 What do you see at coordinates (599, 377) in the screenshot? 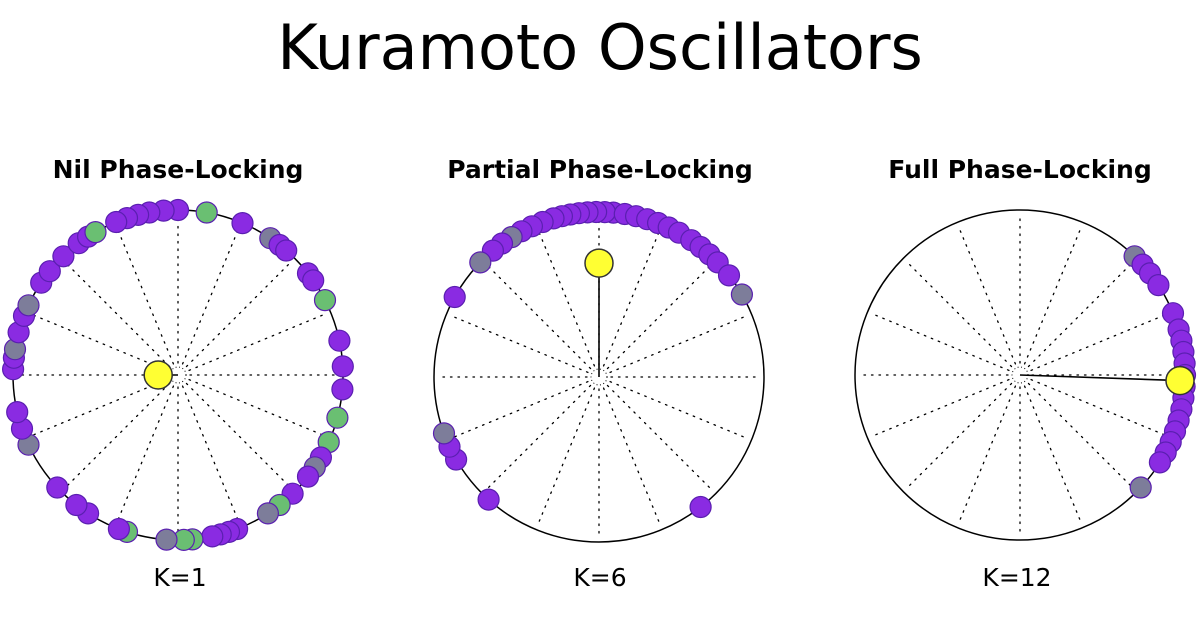
I see `center-ring` at bounding box center [599, 377].